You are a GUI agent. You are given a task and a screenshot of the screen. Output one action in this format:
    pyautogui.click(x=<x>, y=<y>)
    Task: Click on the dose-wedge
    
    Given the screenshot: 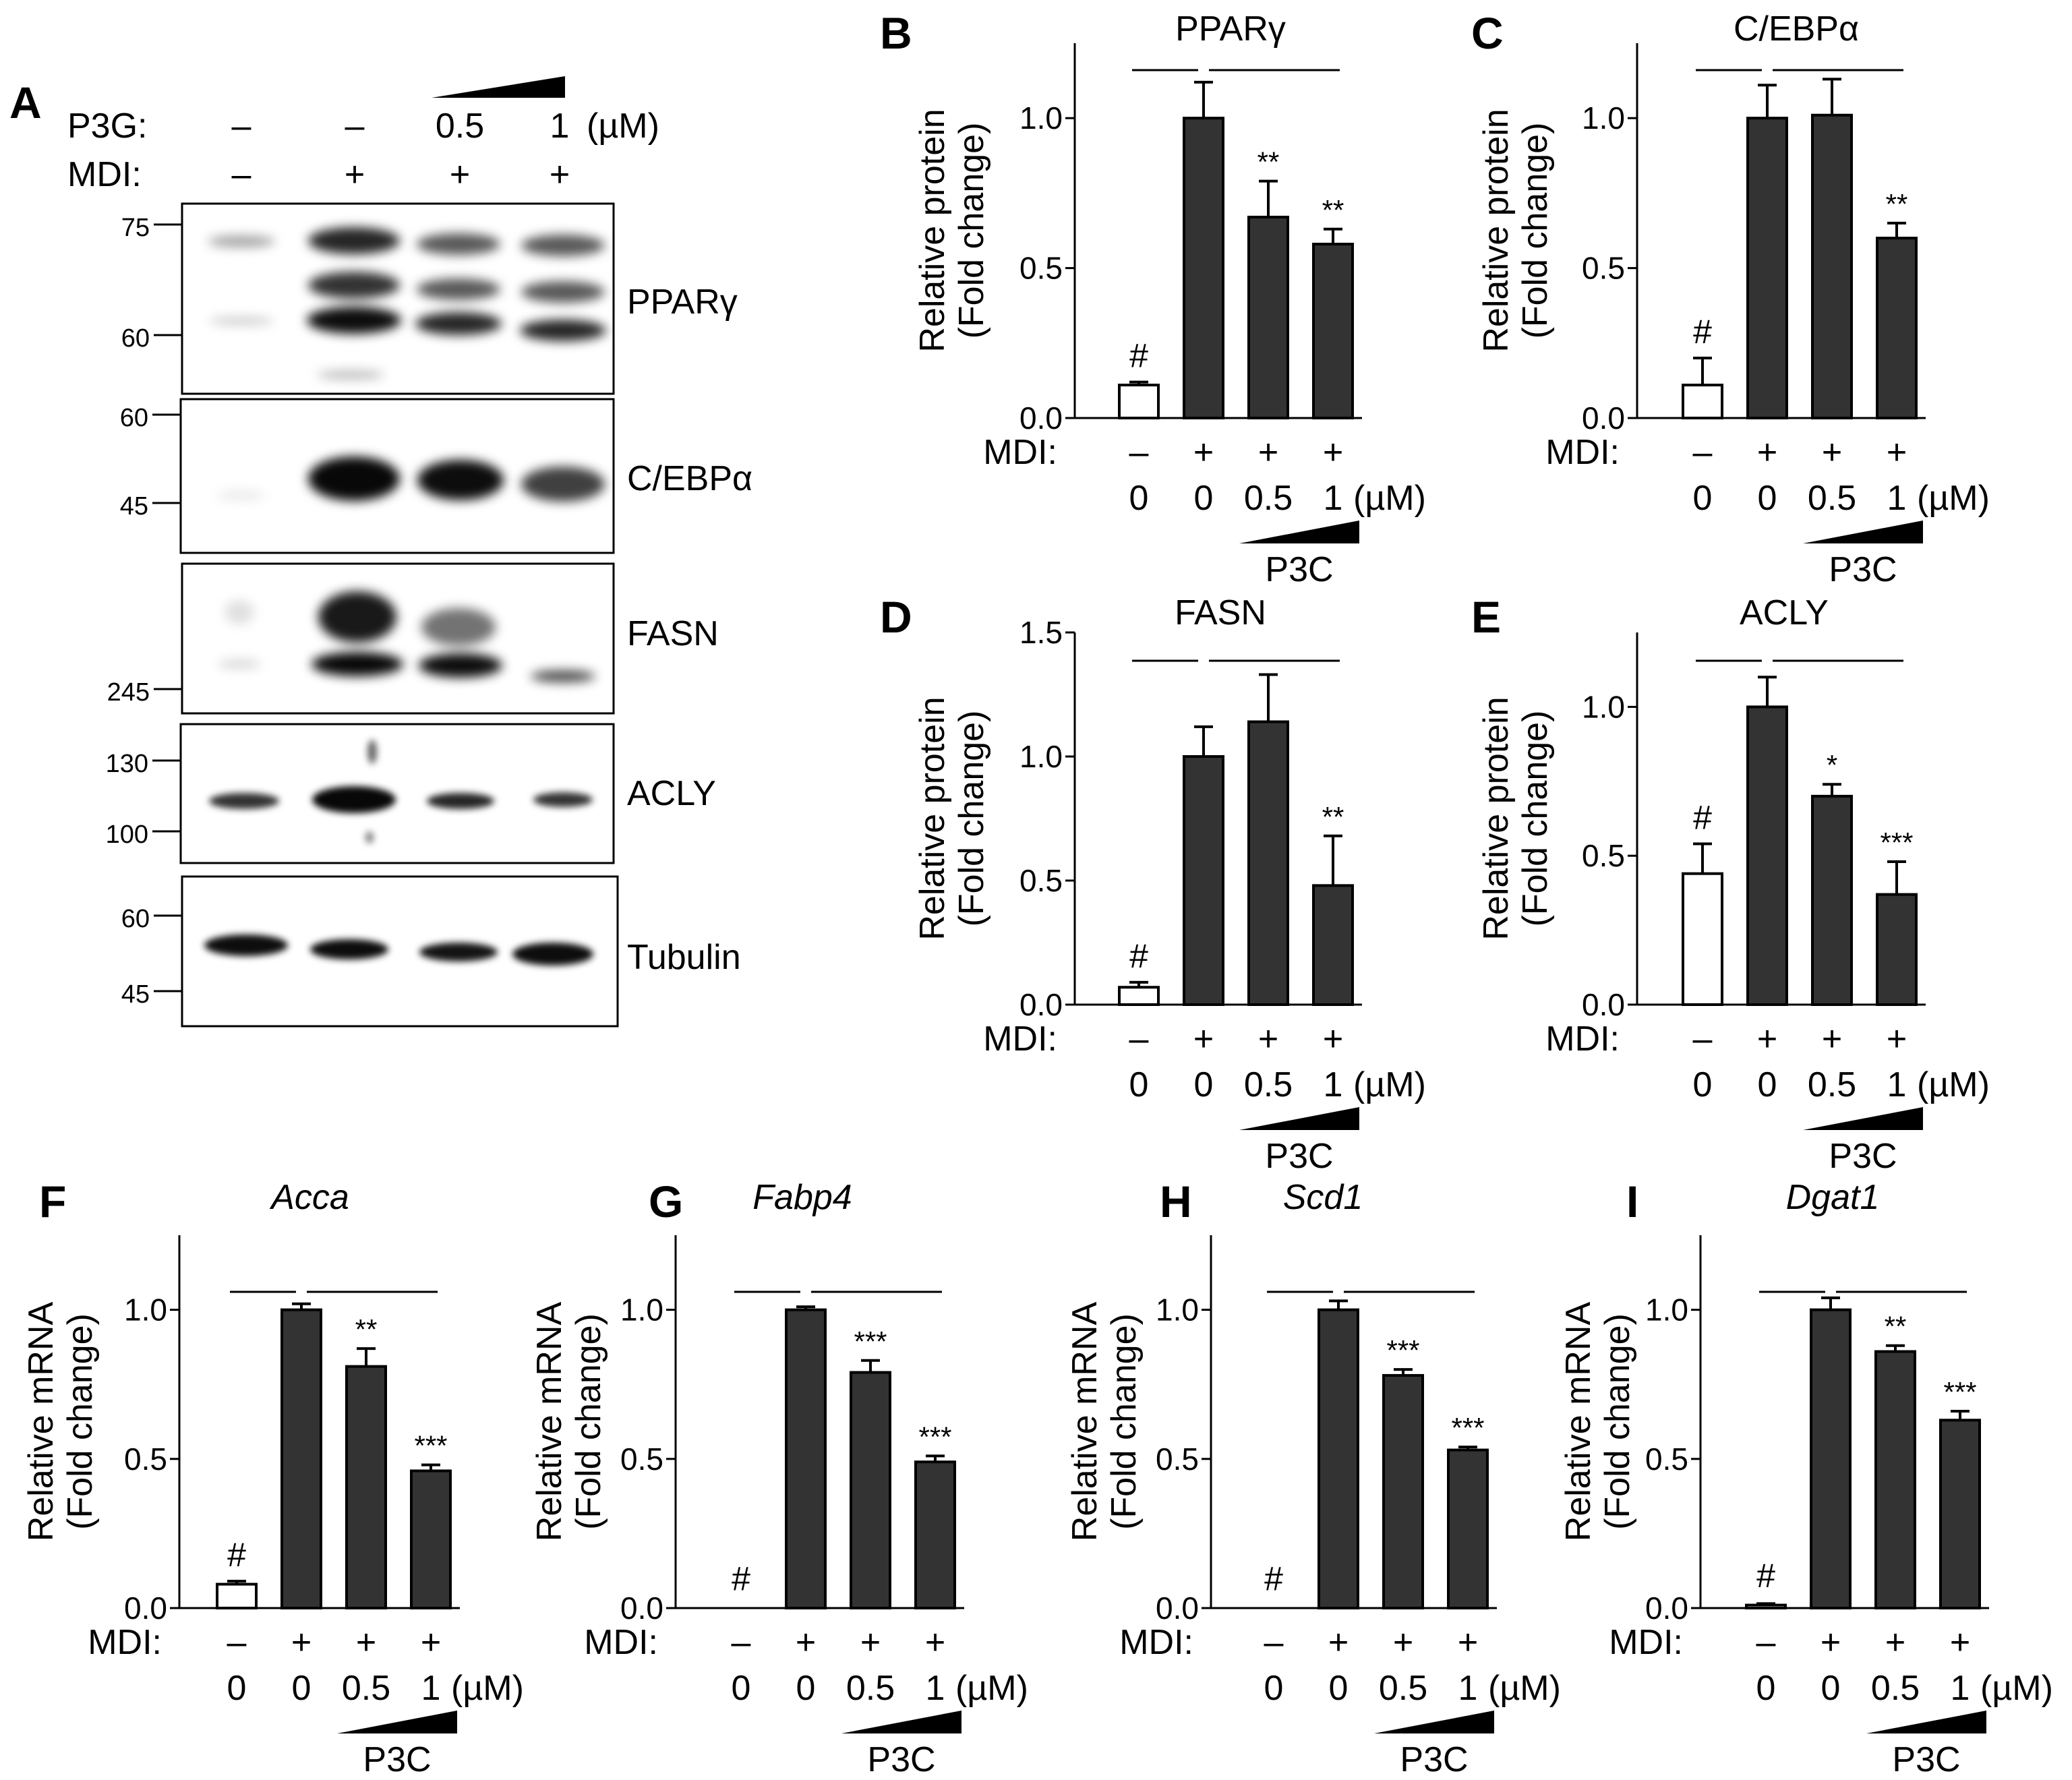 What is the action you would take?
    pyautogui.click(x=1863, y=1118)
    